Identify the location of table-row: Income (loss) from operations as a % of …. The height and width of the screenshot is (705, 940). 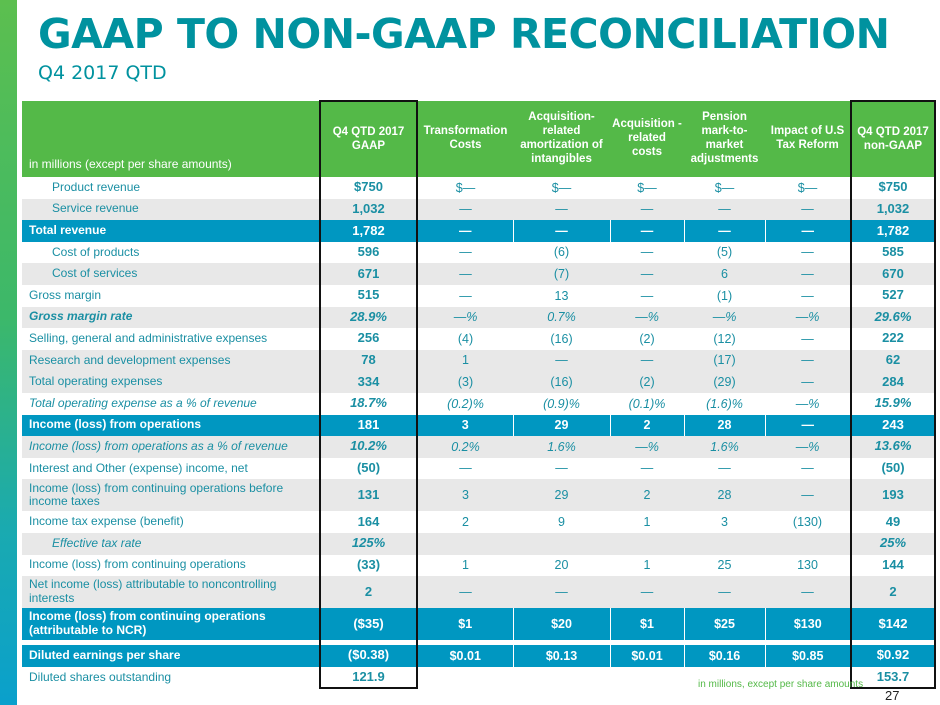
(479, 447).